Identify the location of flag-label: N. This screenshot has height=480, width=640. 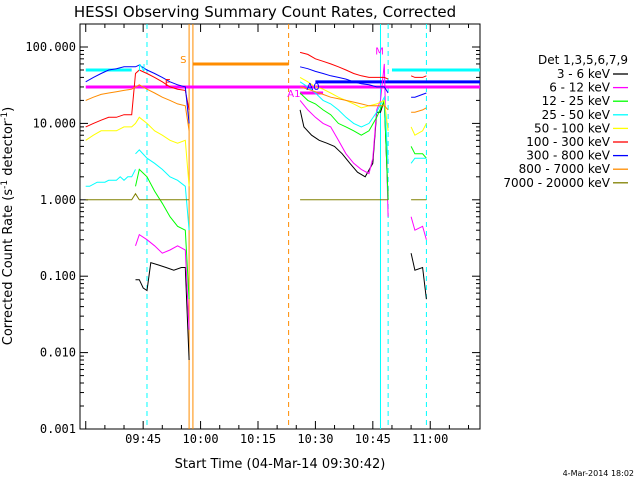
(141, 68).